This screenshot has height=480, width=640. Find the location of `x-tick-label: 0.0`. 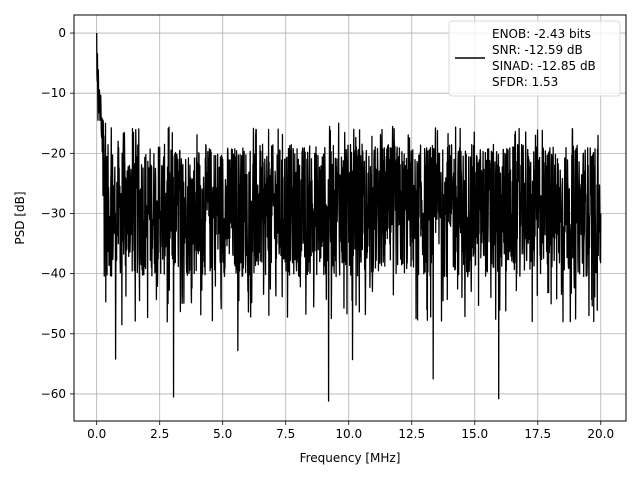

x-tick-label: 0.0 is located at coordinates (96, 434).